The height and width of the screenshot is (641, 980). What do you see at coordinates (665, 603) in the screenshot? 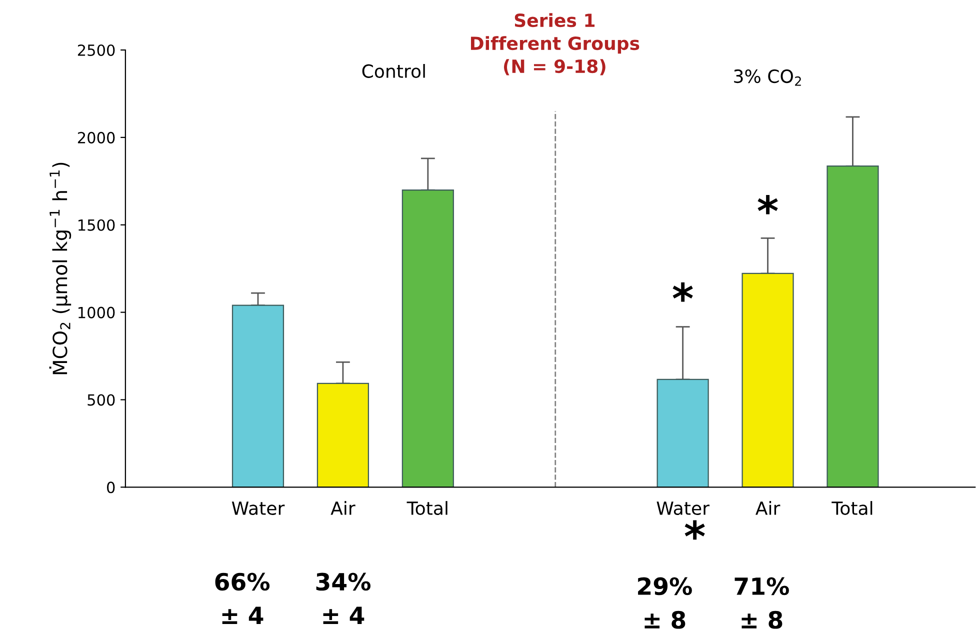
I see `text: 29% ± 8` at bounding box center [665, 603].